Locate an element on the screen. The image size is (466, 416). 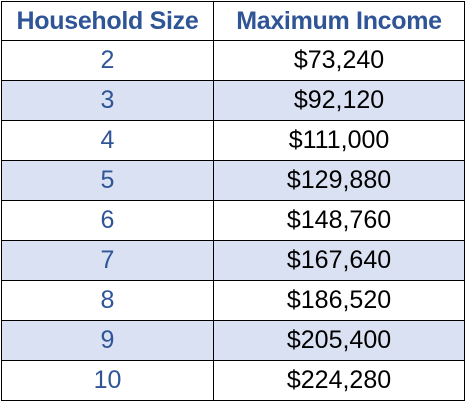
household-size-cell: 5 is located at coordinates (107, 180).